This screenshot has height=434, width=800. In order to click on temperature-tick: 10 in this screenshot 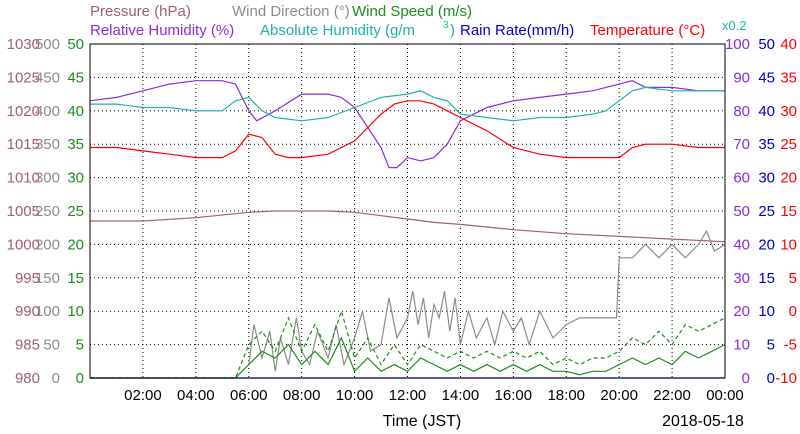, I will do `click(788, 244)`.